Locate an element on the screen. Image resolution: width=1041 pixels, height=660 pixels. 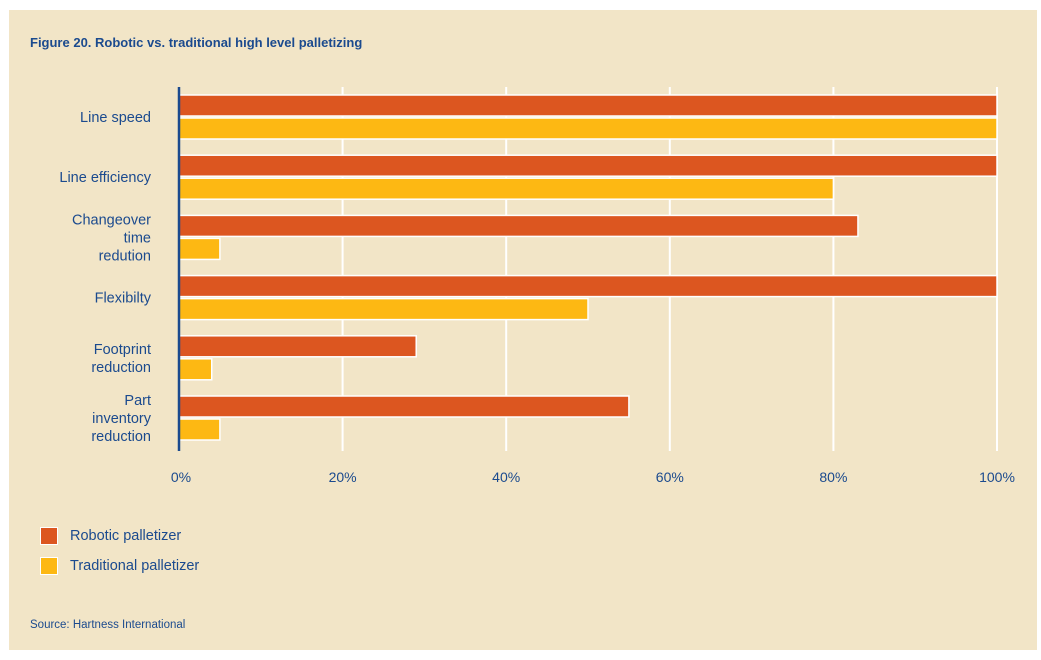
x-tick-label: 80% is located at coordinates (833, 477).